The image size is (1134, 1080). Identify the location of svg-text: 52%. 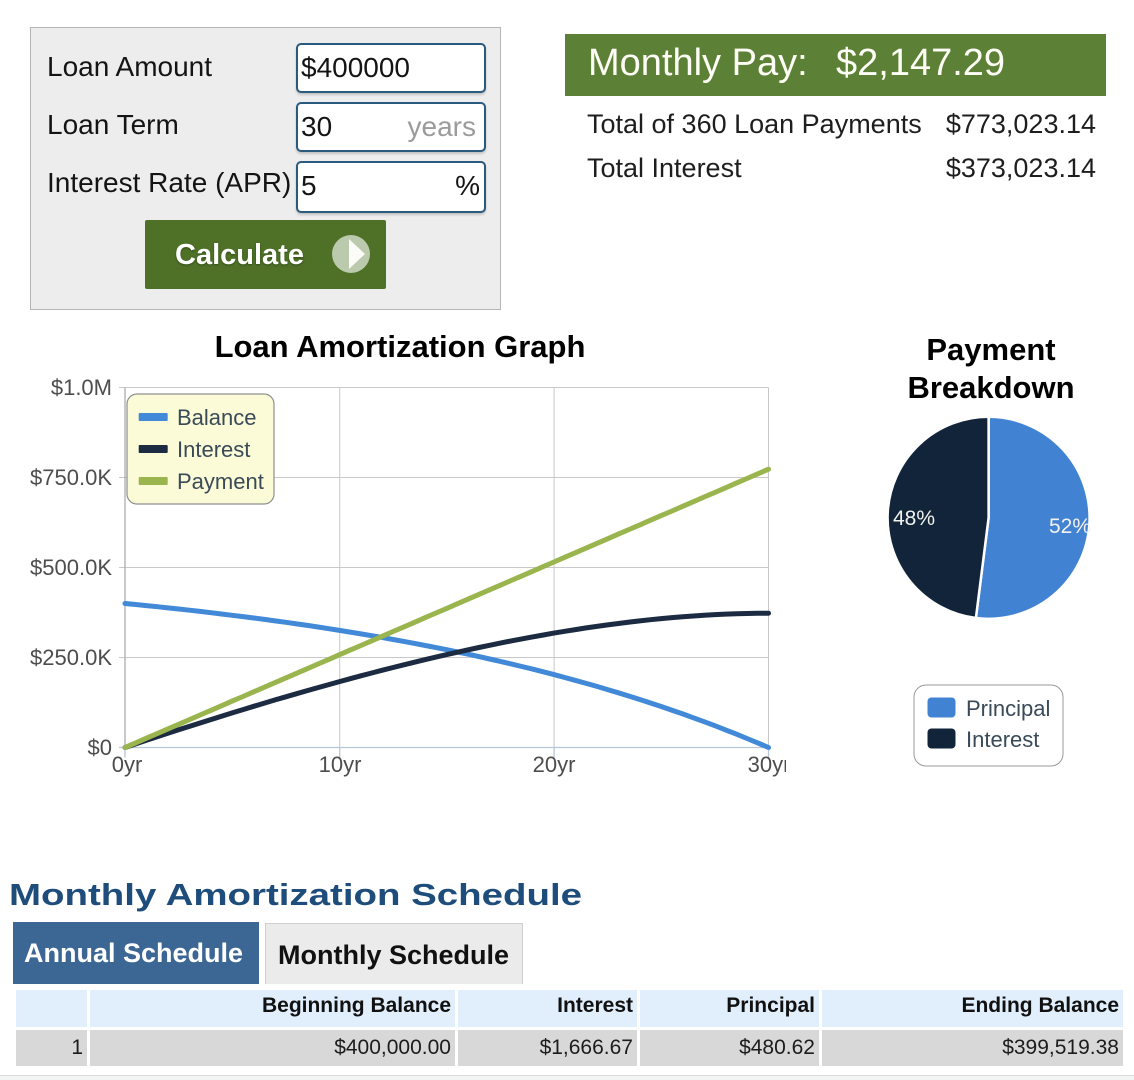
(1070, 526).